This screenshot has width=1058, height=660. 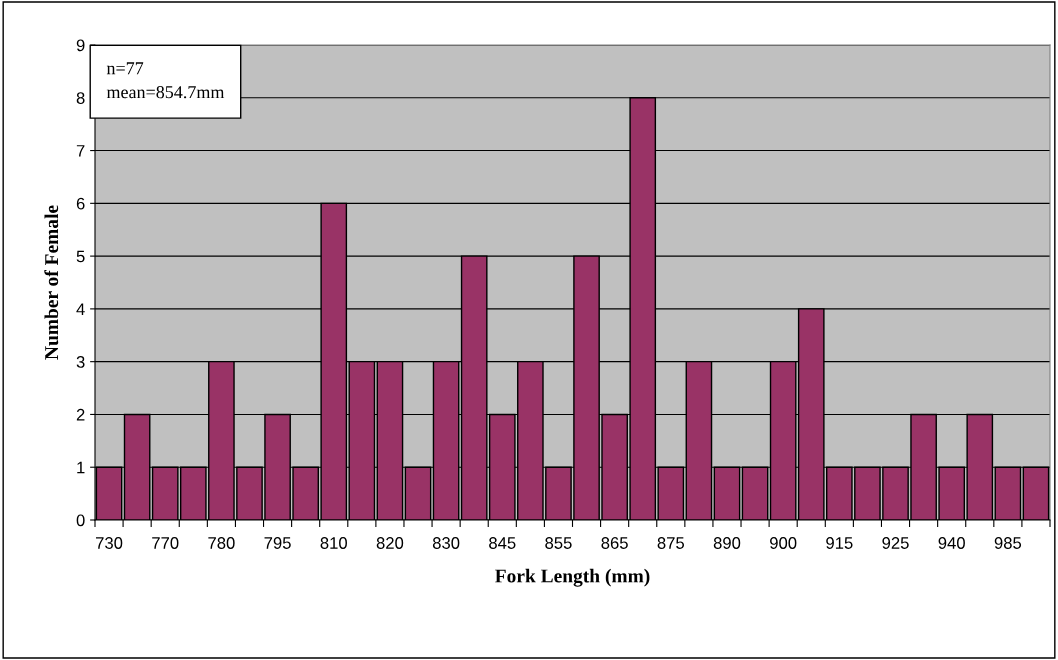 What do you see at coordinates (1008, 543) in the screenshot?
I see `x-tick-label: 985` at bounding box center [1008, 543].